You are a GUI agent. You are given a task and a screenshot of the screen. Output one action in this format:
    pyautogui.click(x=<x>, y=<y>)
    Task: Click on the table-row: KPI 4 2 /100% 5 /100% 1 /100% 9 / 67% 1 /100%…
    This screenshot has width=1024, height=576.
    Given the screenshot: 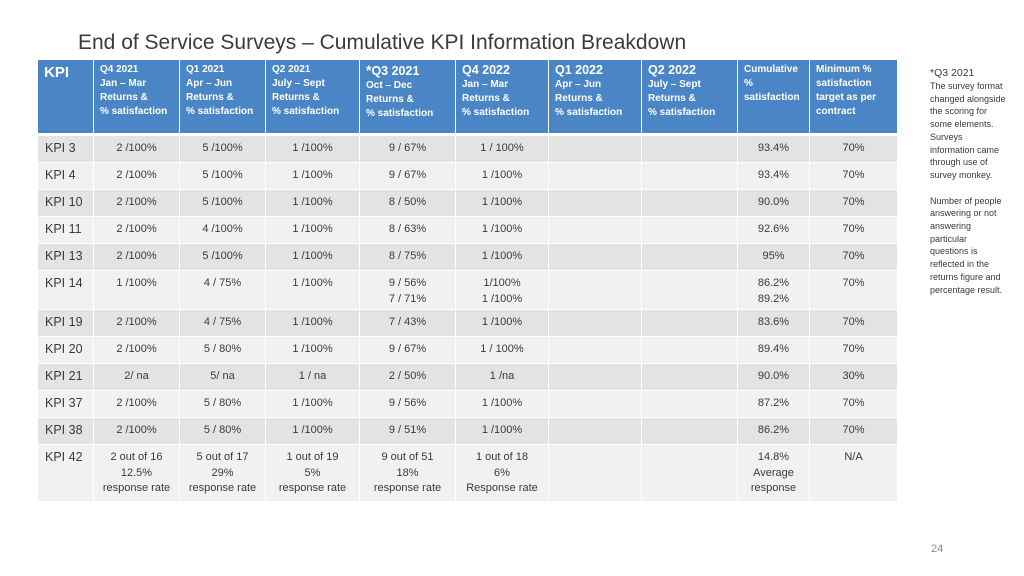 What is the action you would take?
    pyautogui.click(x=468, y=176)
    